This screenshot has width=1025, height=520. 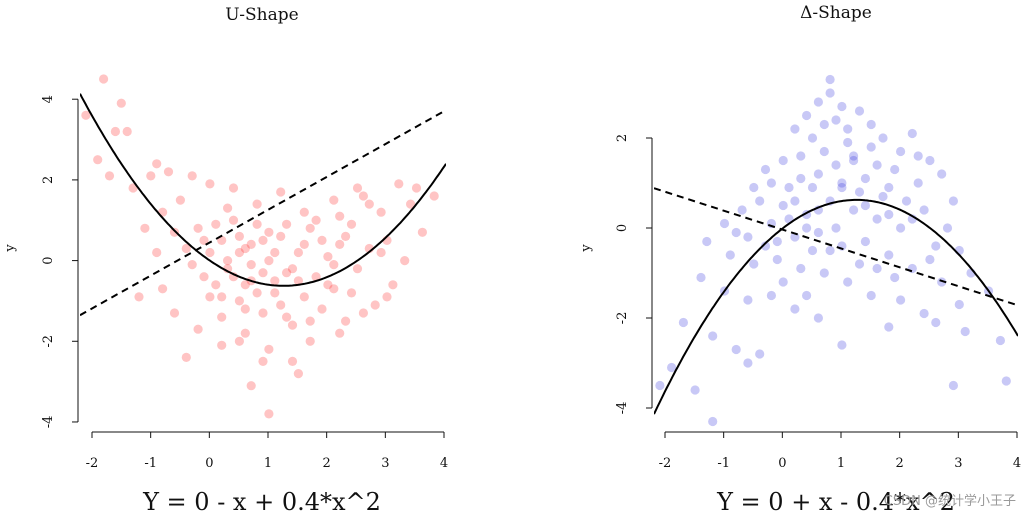 I want to click on u-shape-x-tick-label: 0, so click(x=209, y=463).